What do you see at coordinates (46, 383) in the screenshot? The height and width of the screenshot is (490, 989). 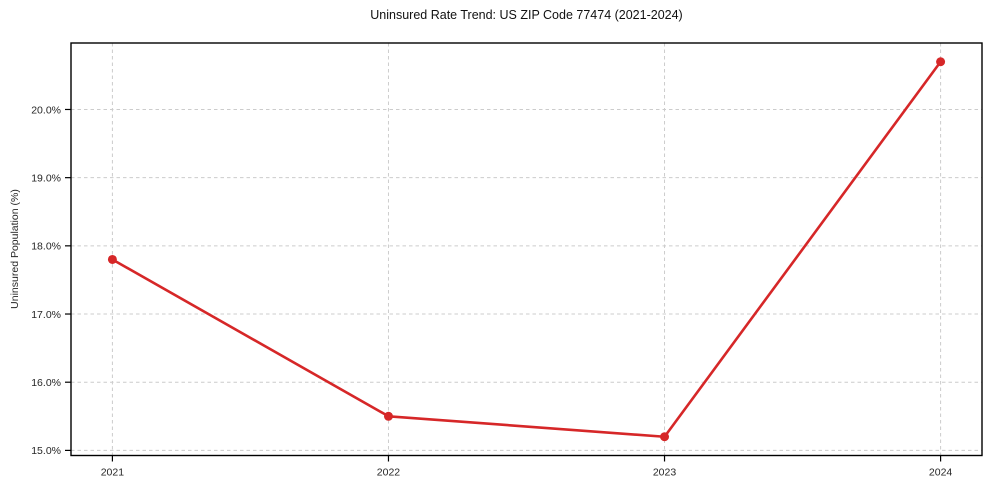 I see `y-tick-label: 16.0%` at bounding box center [46, 383].